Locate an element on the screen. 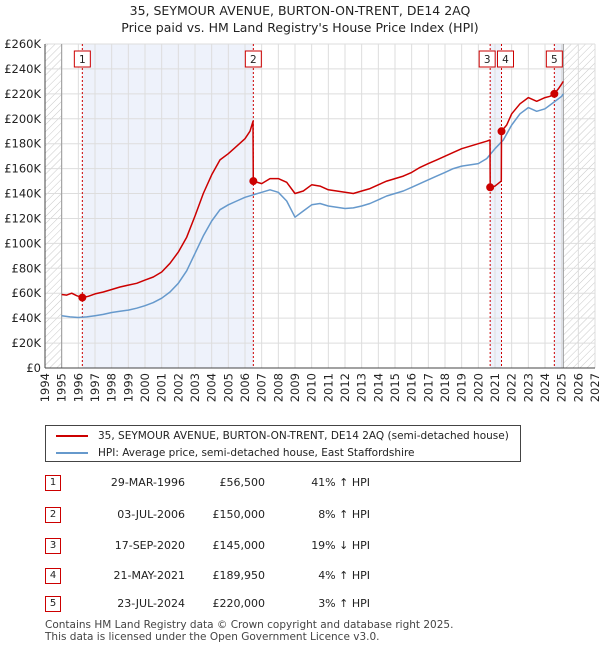 The image size is (600, 650). y-tick-label: £140K is located at coordinates (22, 194).